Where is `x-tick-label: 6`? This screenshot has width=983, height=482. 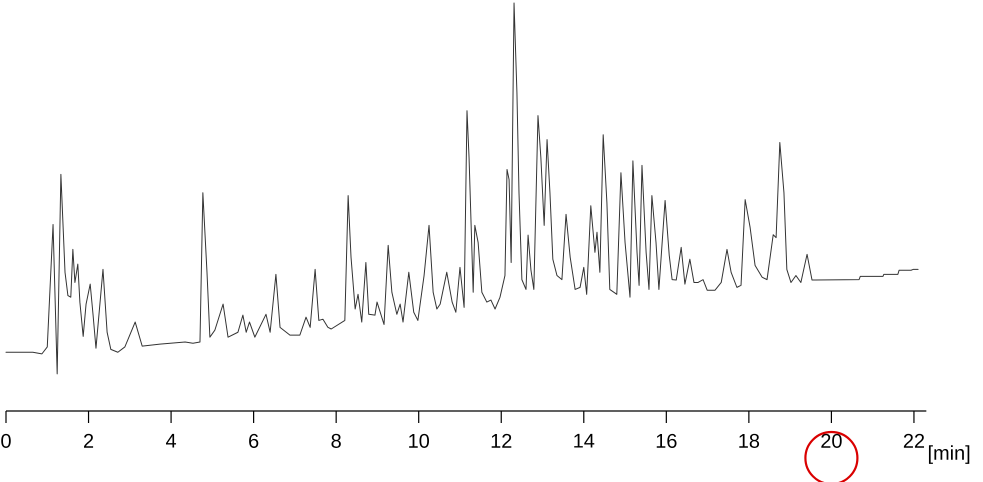 x-tick-label: 6 is located at coordinates (253, 441).